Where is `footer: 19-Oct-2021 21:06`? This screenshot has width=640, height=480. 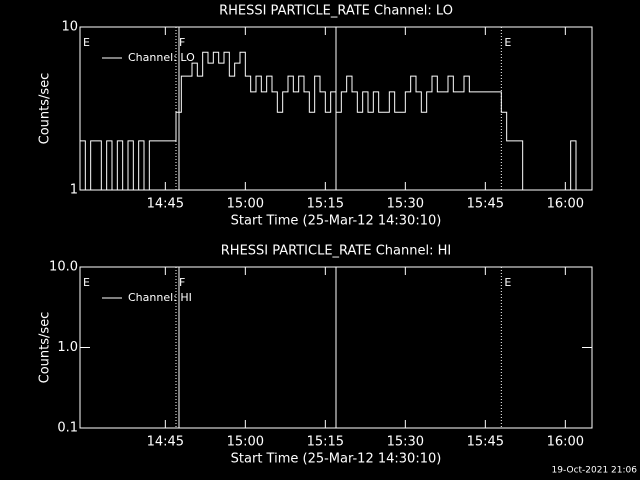 footer: 19-Oct-2021 21:06 is located at coordinates (595, 471).